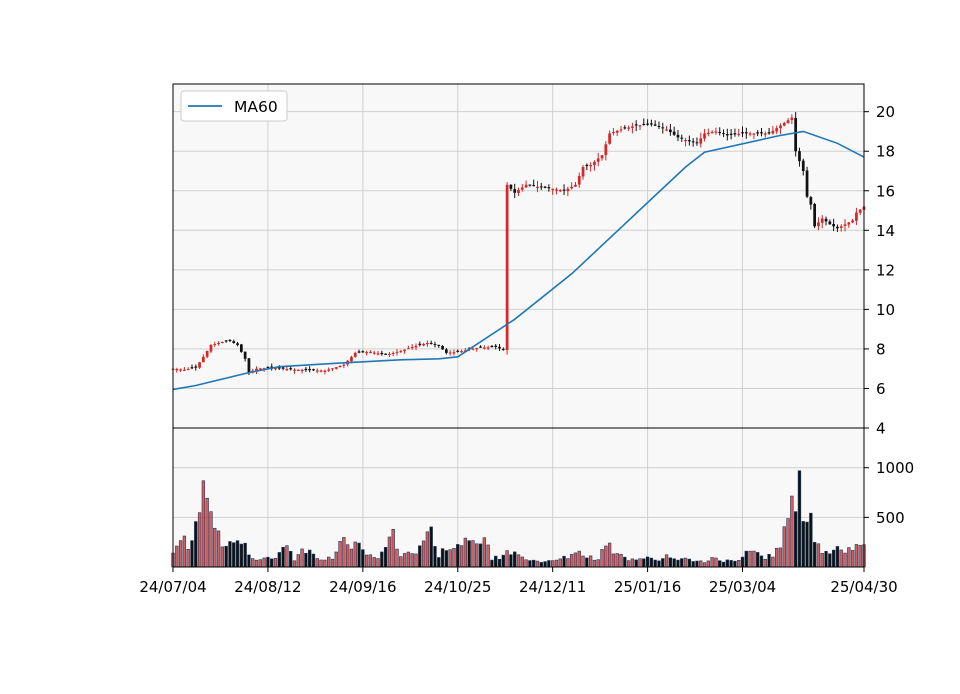  What do you see at coordinates (518, 519) in the screenshot?
I see `volume-bars` at bounding box center [518, 519].